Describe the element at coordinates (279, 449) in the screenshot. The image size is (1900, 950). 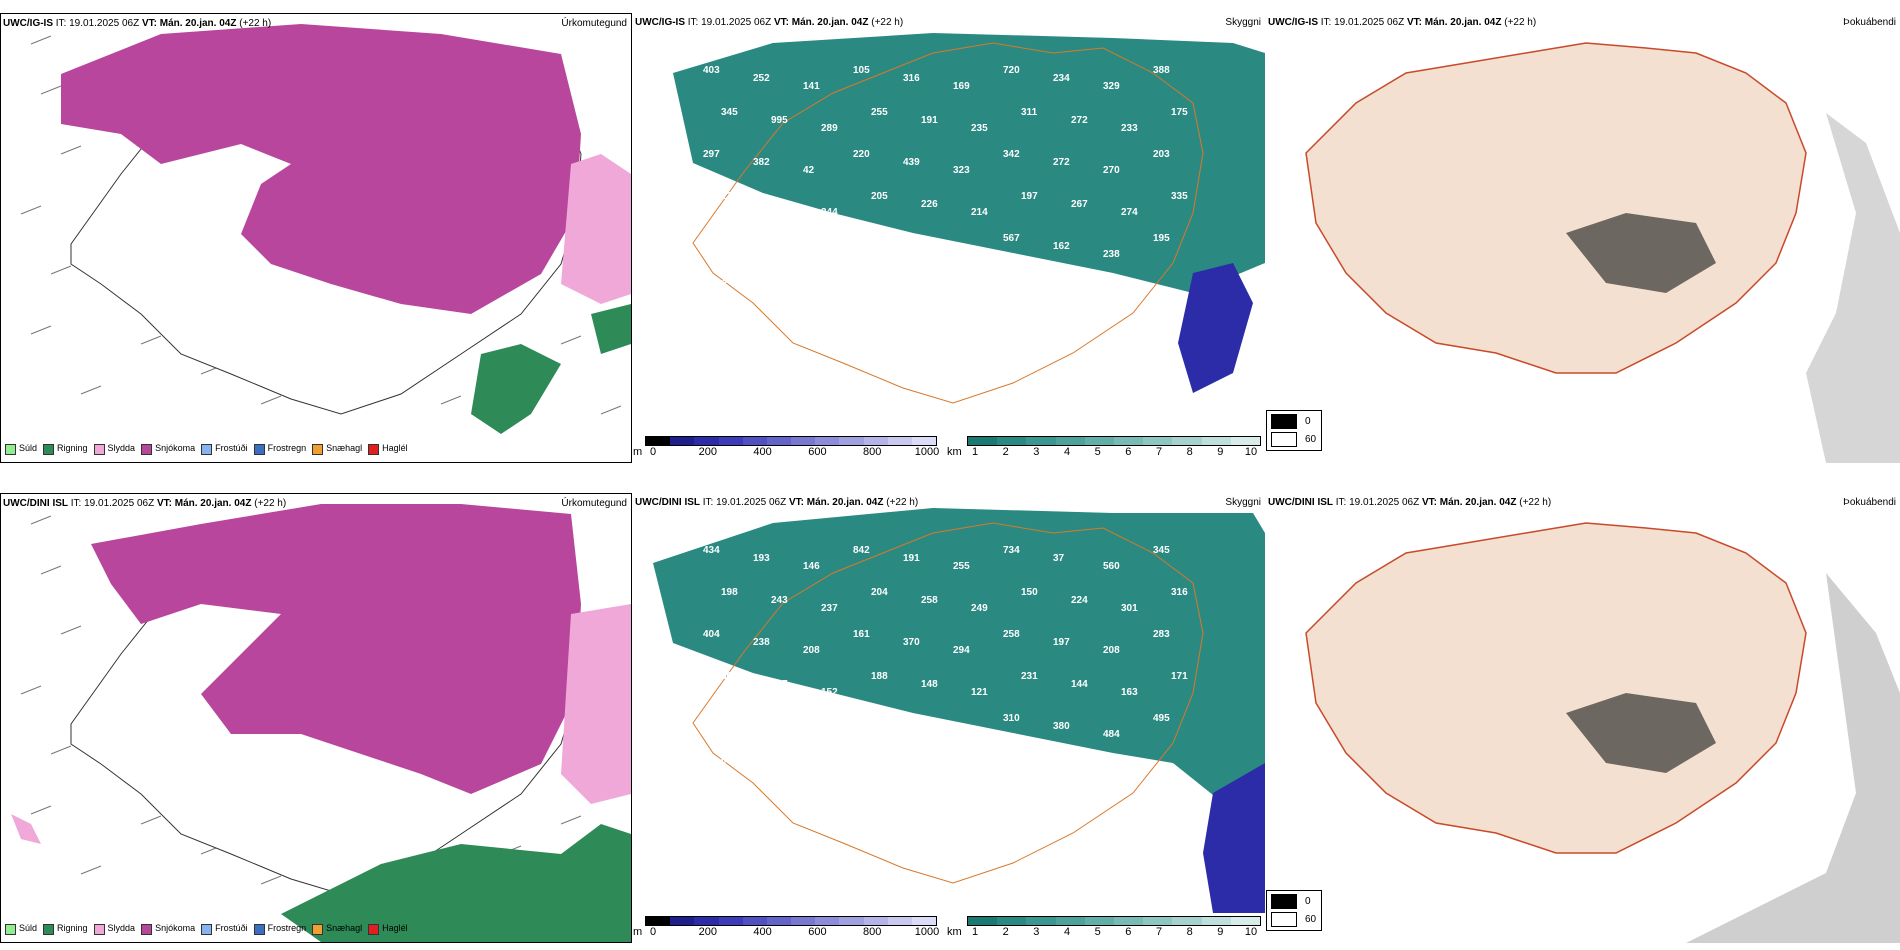
I see `legend-item: Frostregn` at that location.